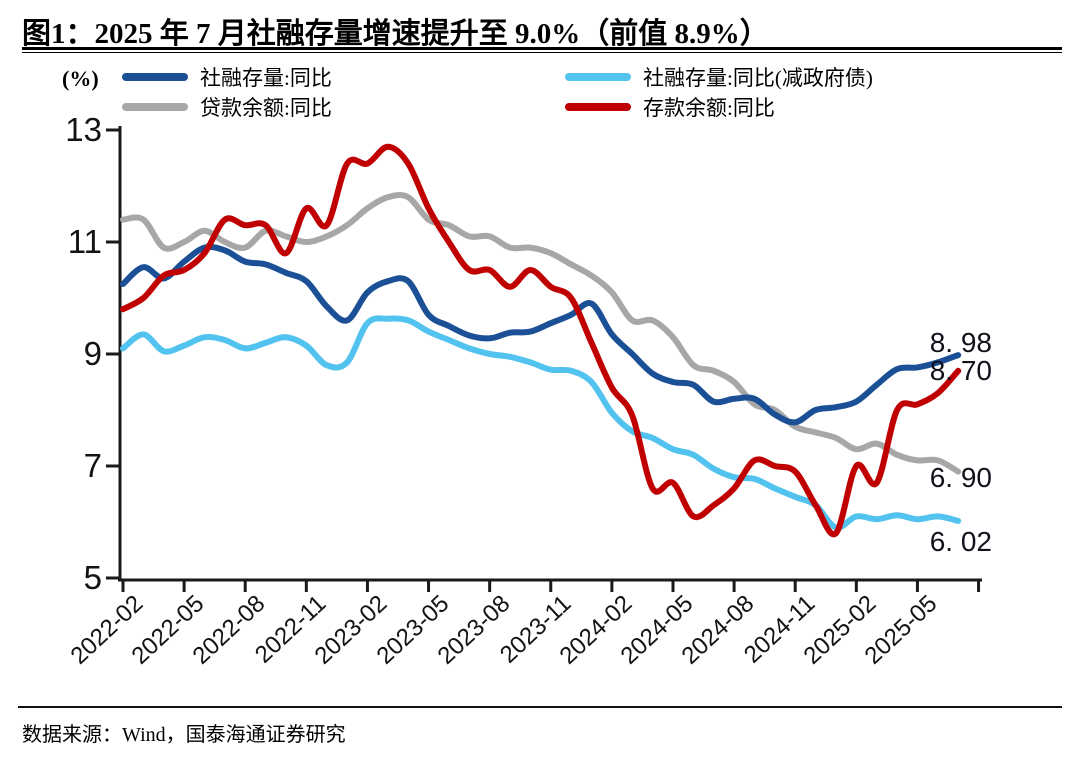 The height and width of the screenshot is (760, 1080). What do you see at coordinates (92, 577) in the screenshot?
I see `y-tick-label: 5` at bounding box center [92, 577].